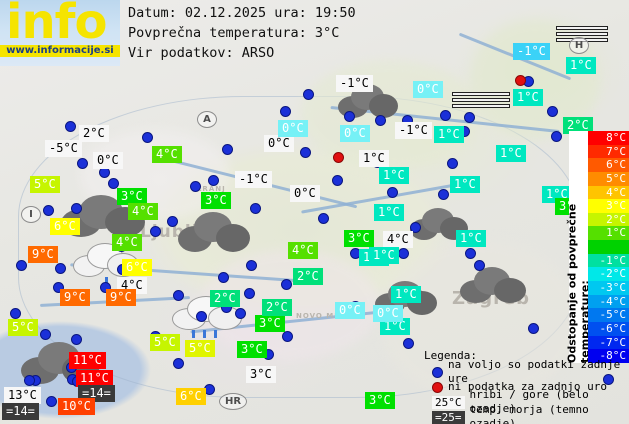 This screenshot has height=424, width=629. I want to click on temperature-label: -1°C, so click(354, 83).